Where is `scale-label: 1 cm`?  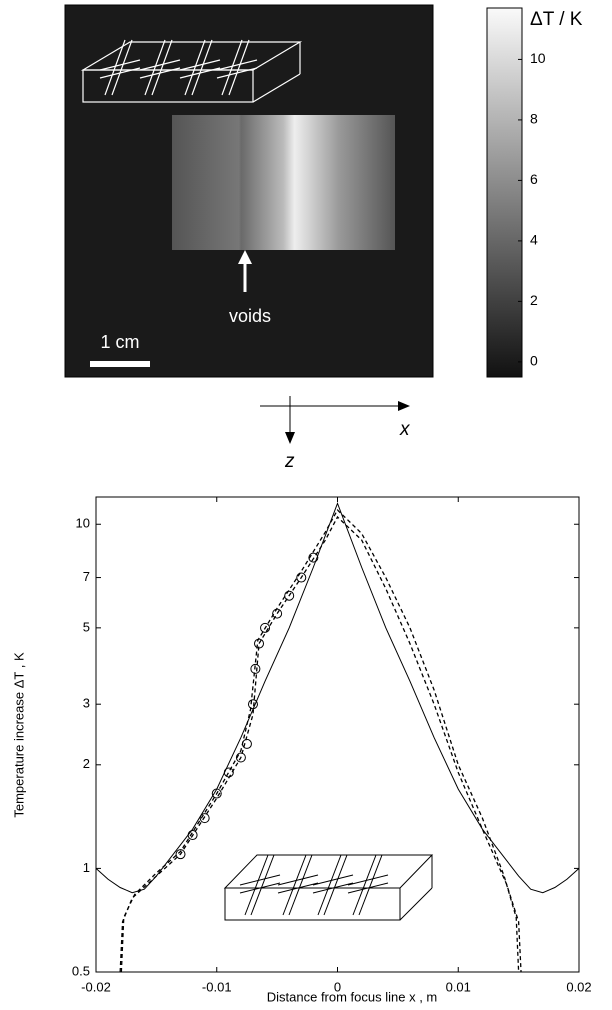
scale-label: 1 cm is located at coordinates (119, 342).